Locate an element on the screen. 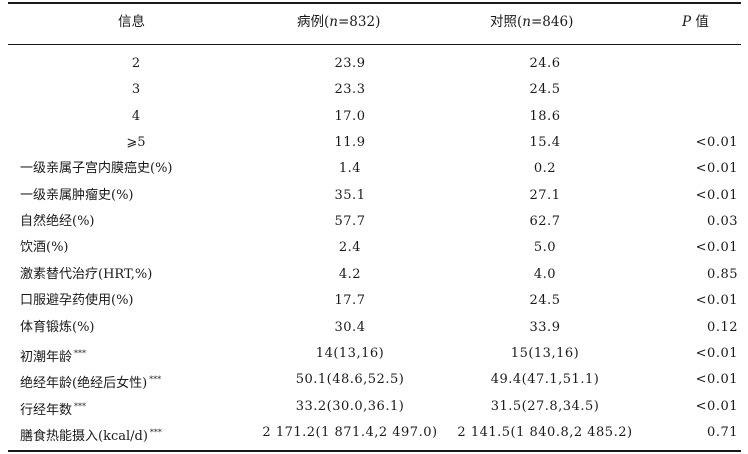 This screenshot has height=454, width=748. cell-info: 一级亲属子宫内膜癌史(%) is located at coordinates (96, 169).